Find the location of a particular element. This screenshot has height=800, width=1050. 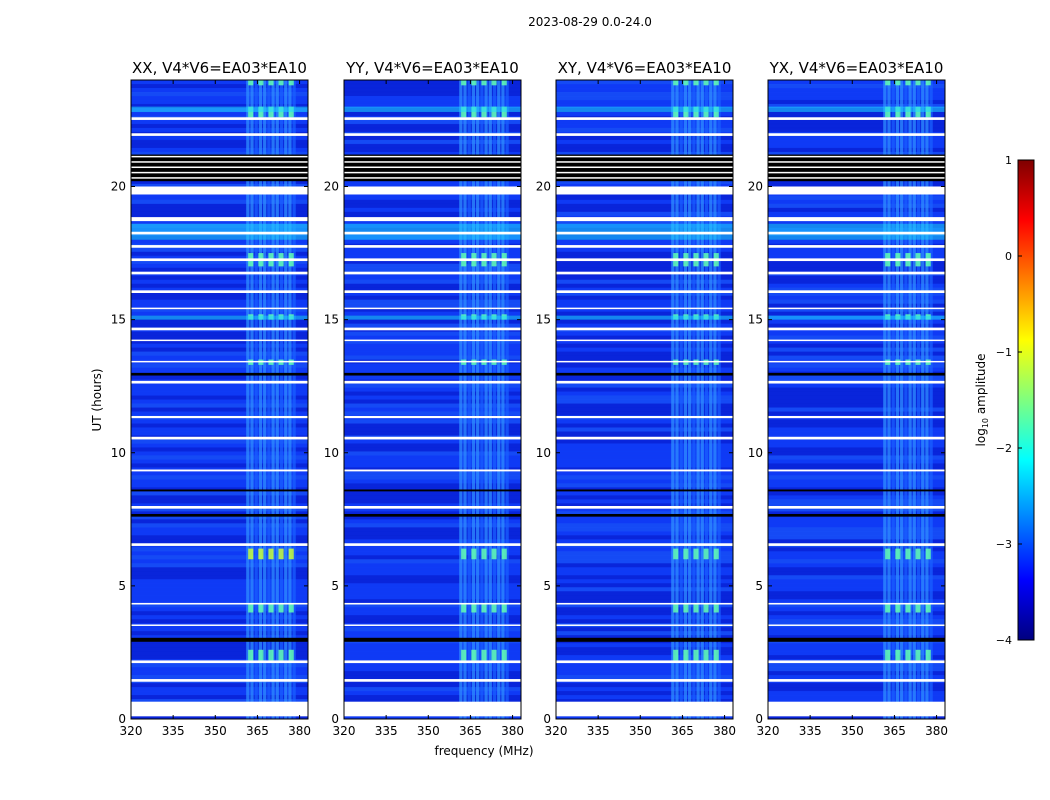

dark-row is located at coordinates (856, 639).